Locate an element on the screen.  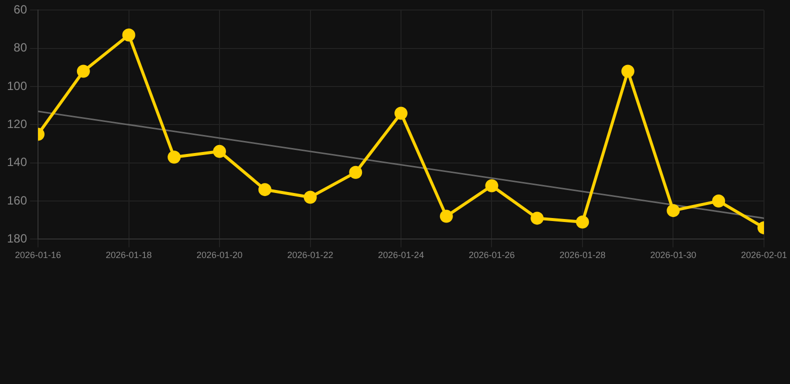
x-tick-label: 2026-01-26 is located at coordinates (491, 255).